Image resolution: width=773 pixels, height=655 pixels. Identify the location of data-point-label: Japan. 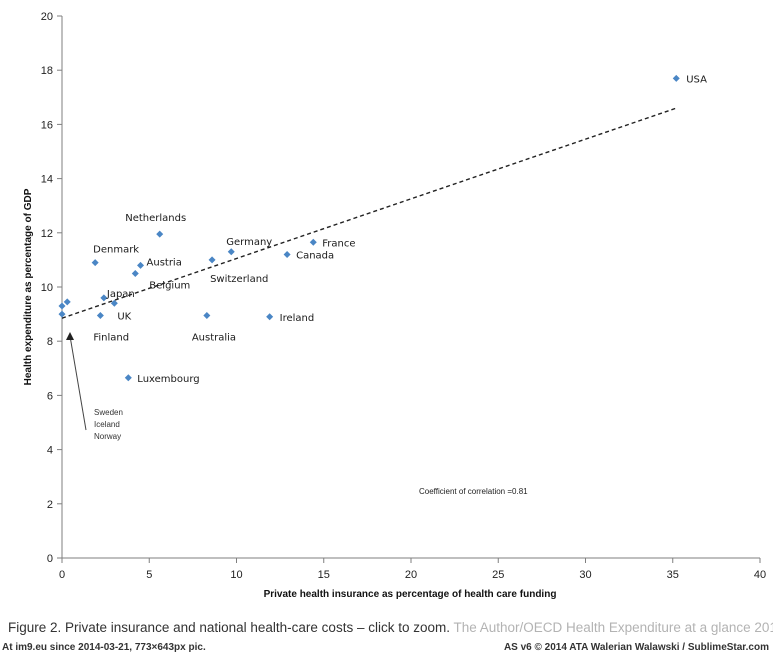
(120, 294).